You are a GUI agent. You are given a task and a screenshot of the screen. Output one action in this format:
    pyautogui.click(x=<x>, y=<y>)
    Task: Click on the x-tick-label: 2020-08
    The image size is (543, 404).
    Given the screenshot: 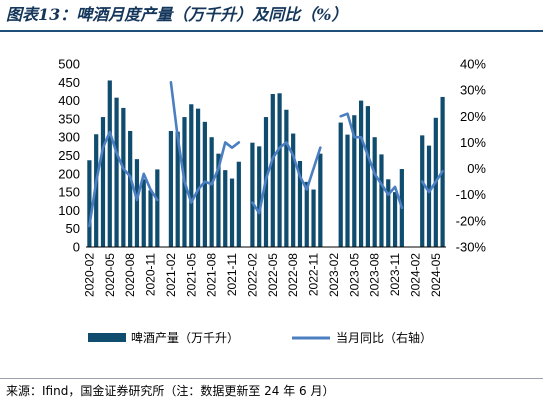 What is the action you would take?
    pyautogui.click(x=130, y=275)
    